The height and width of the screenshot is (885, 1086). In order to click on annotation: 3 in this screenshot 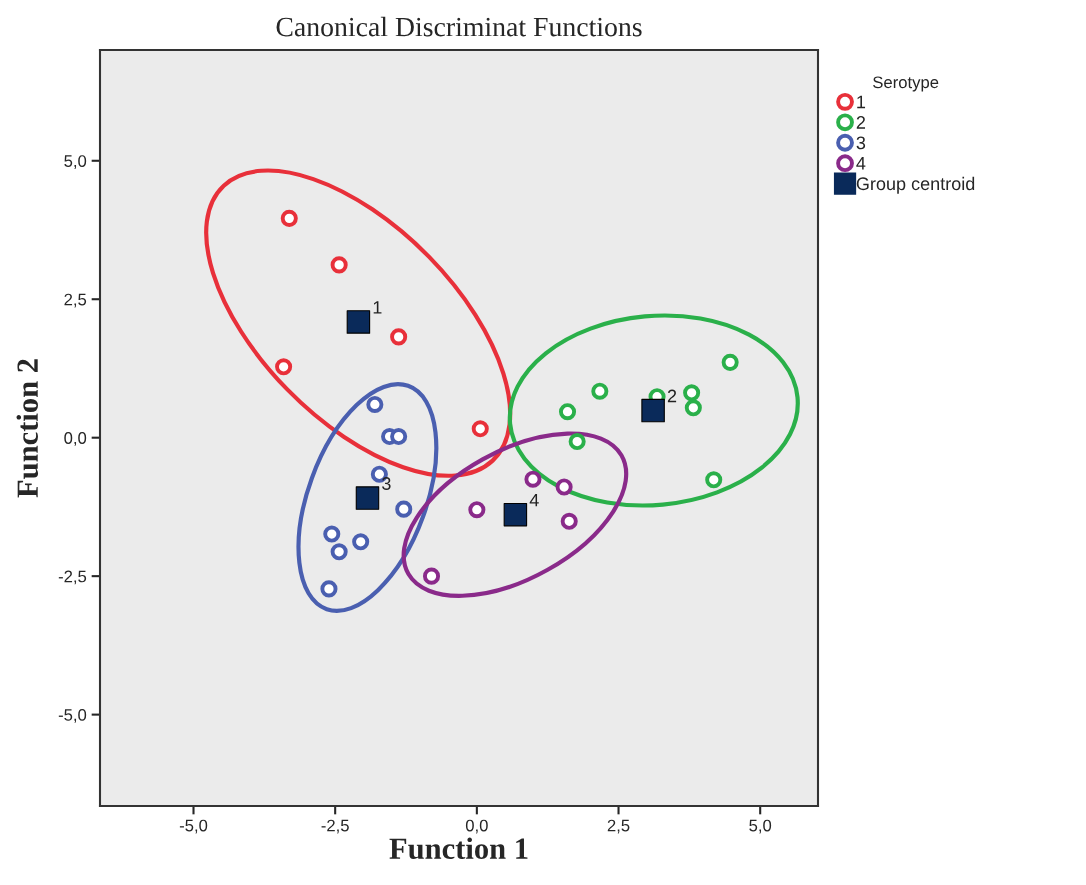, I will do `click(386, 483)`.